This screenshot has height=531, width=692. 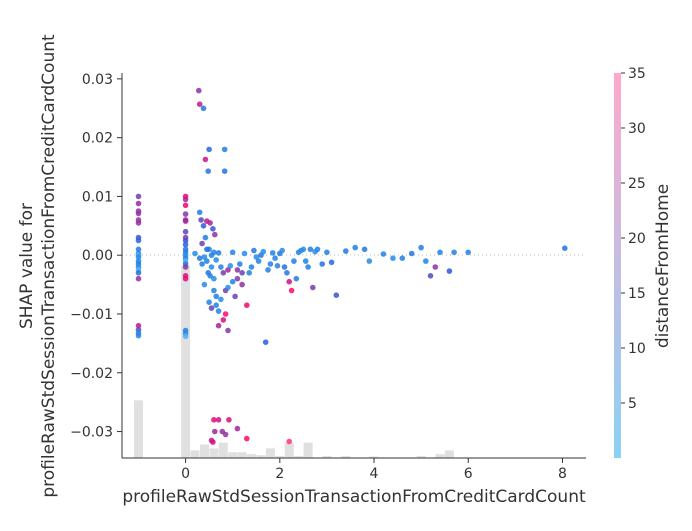 I want to click on y-tick-label-5: −0.02, so click(x=91, y=374).